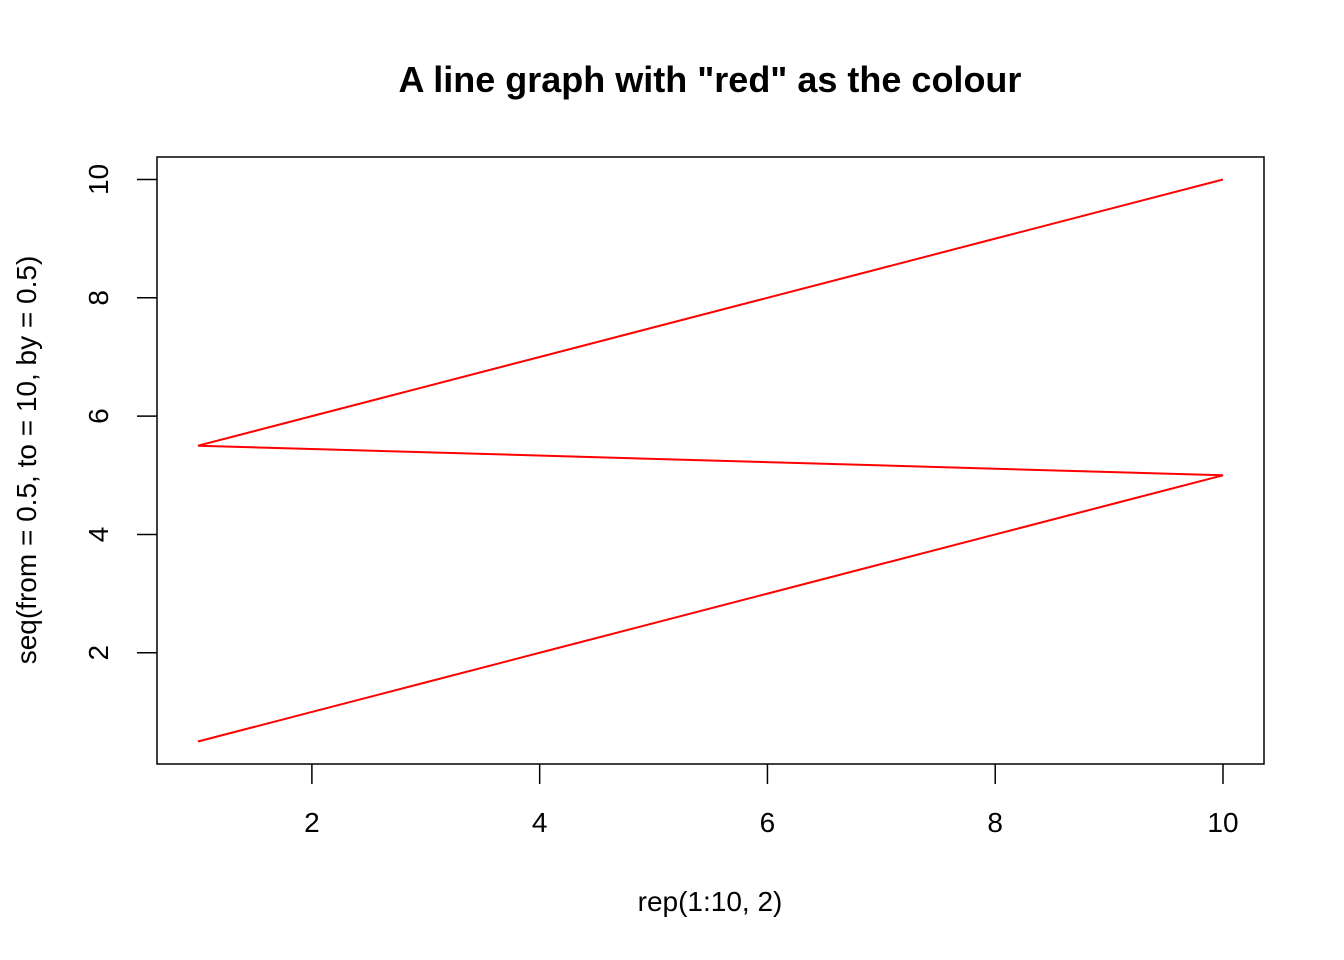 This screenshot has height=960, width=1344. What do you see at coordinates (26, 460) in the screenshot?
I see `y-axis-label: seq(from = 0.5, to = 10, by = 0.5)` at bounding box center [26, 460].